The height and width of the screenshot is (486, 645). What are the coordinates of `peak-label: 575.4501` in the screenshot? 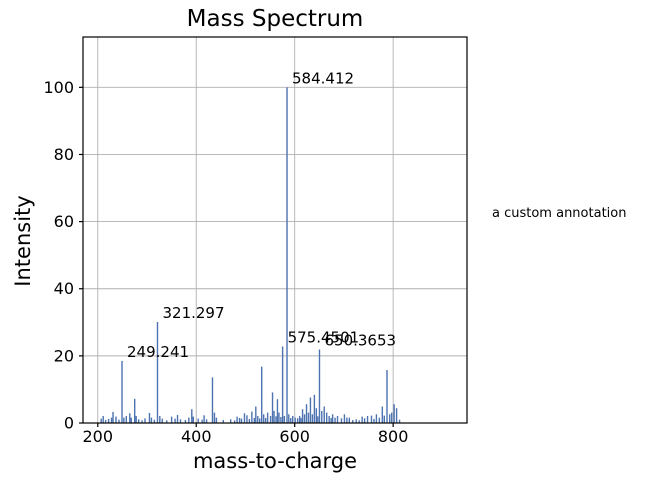 It's located at (324, 337).